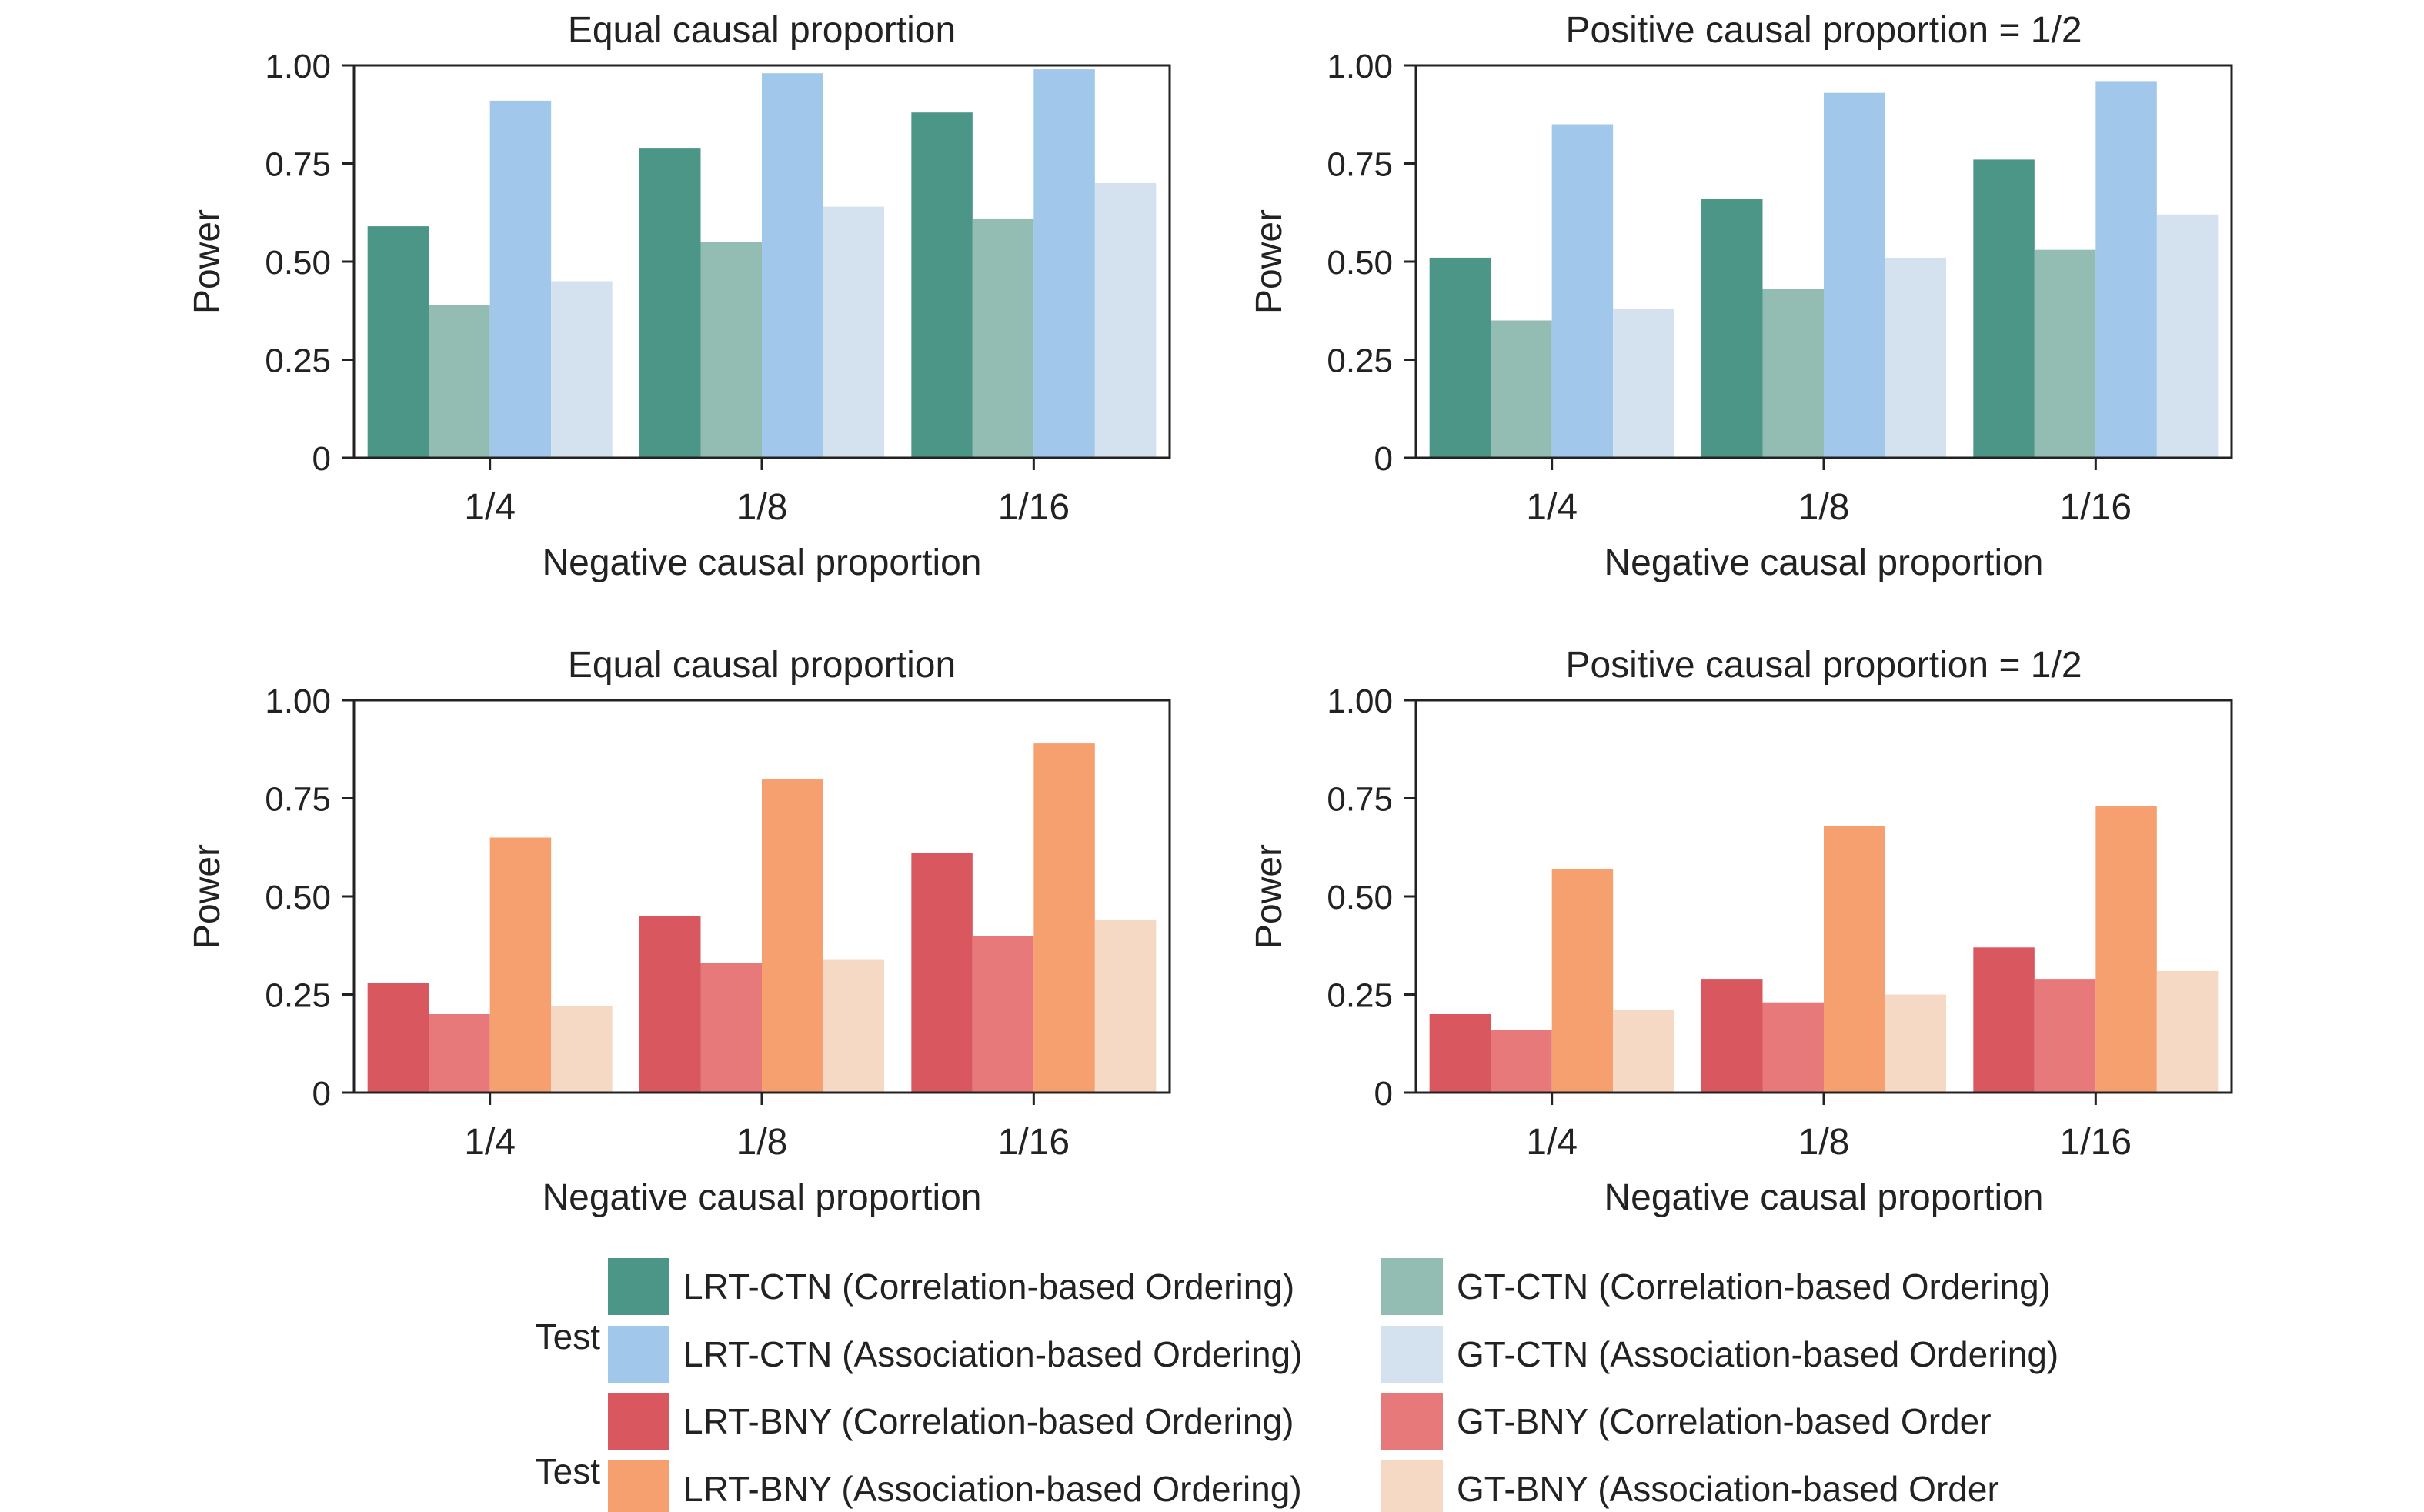 This screenshot has height=1512, width=2424. What do you see at coordinates (988, 1287) in the screenshot?
I see `legend-label: LRT-CTN (Correlation-based Ordering)` at bounding box center [988, 1287].